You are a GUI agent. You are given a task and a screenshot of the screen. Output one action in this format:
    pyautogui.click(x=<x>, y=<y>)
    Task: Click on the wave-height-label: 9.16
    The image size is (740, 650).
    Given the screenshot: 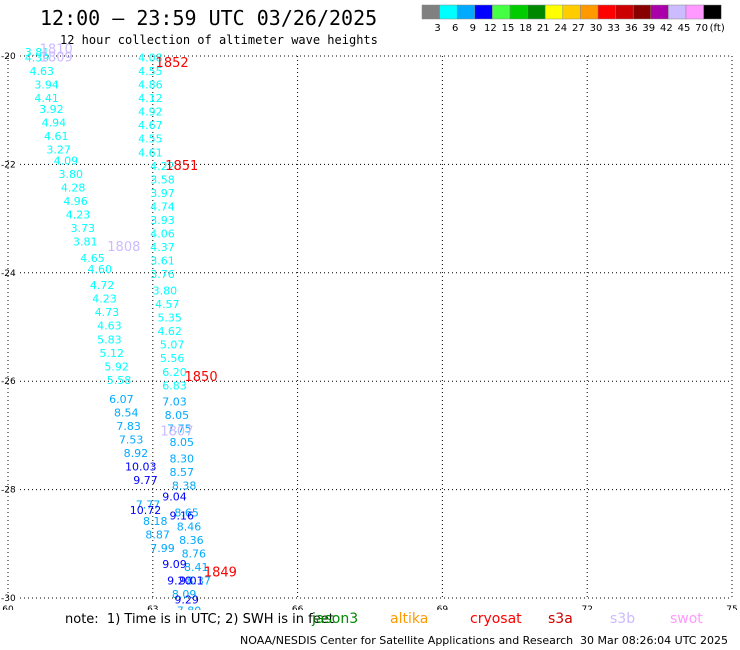 What is the action you would take?
    pyautogui.click(x=182, y=515)
    